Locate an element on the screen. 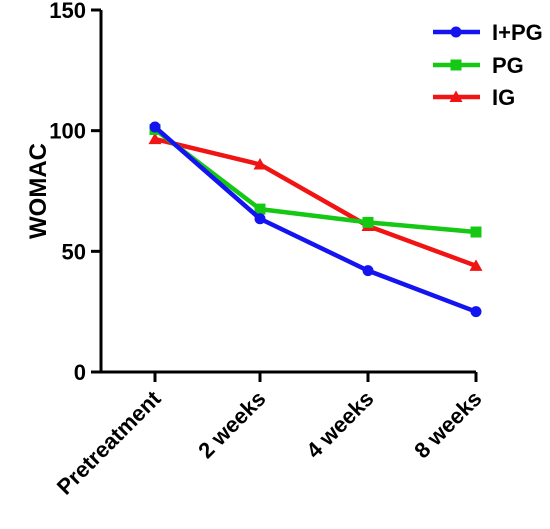 This screenshot has height=529, width=550. series-line-pg is located at coordinates (315, 181).